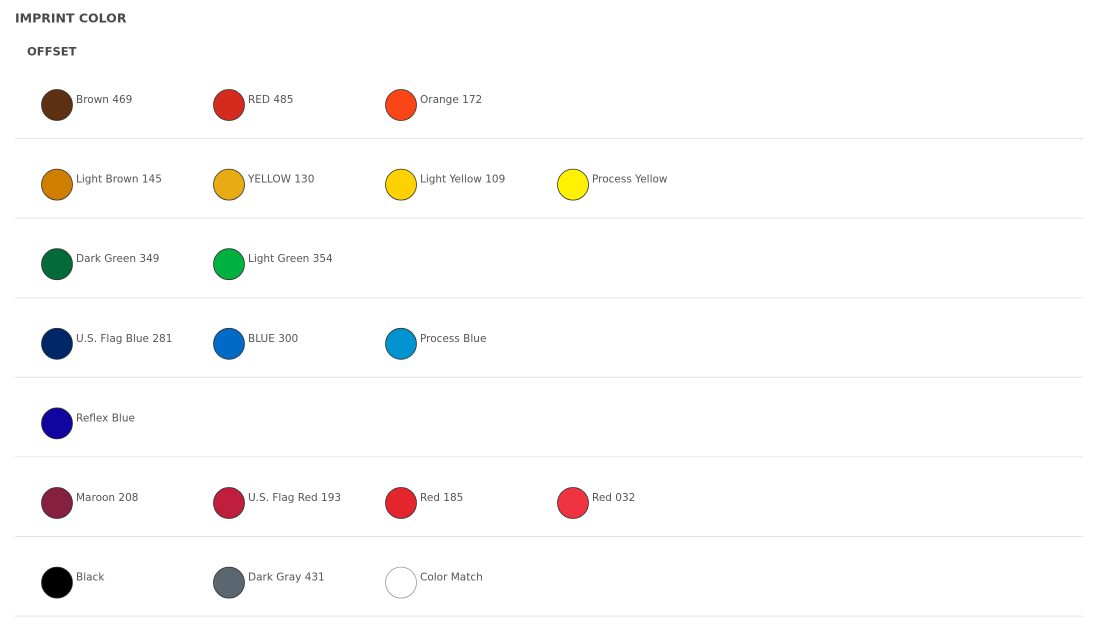  I want to click on color-option: Color Match, so click(434, 582).